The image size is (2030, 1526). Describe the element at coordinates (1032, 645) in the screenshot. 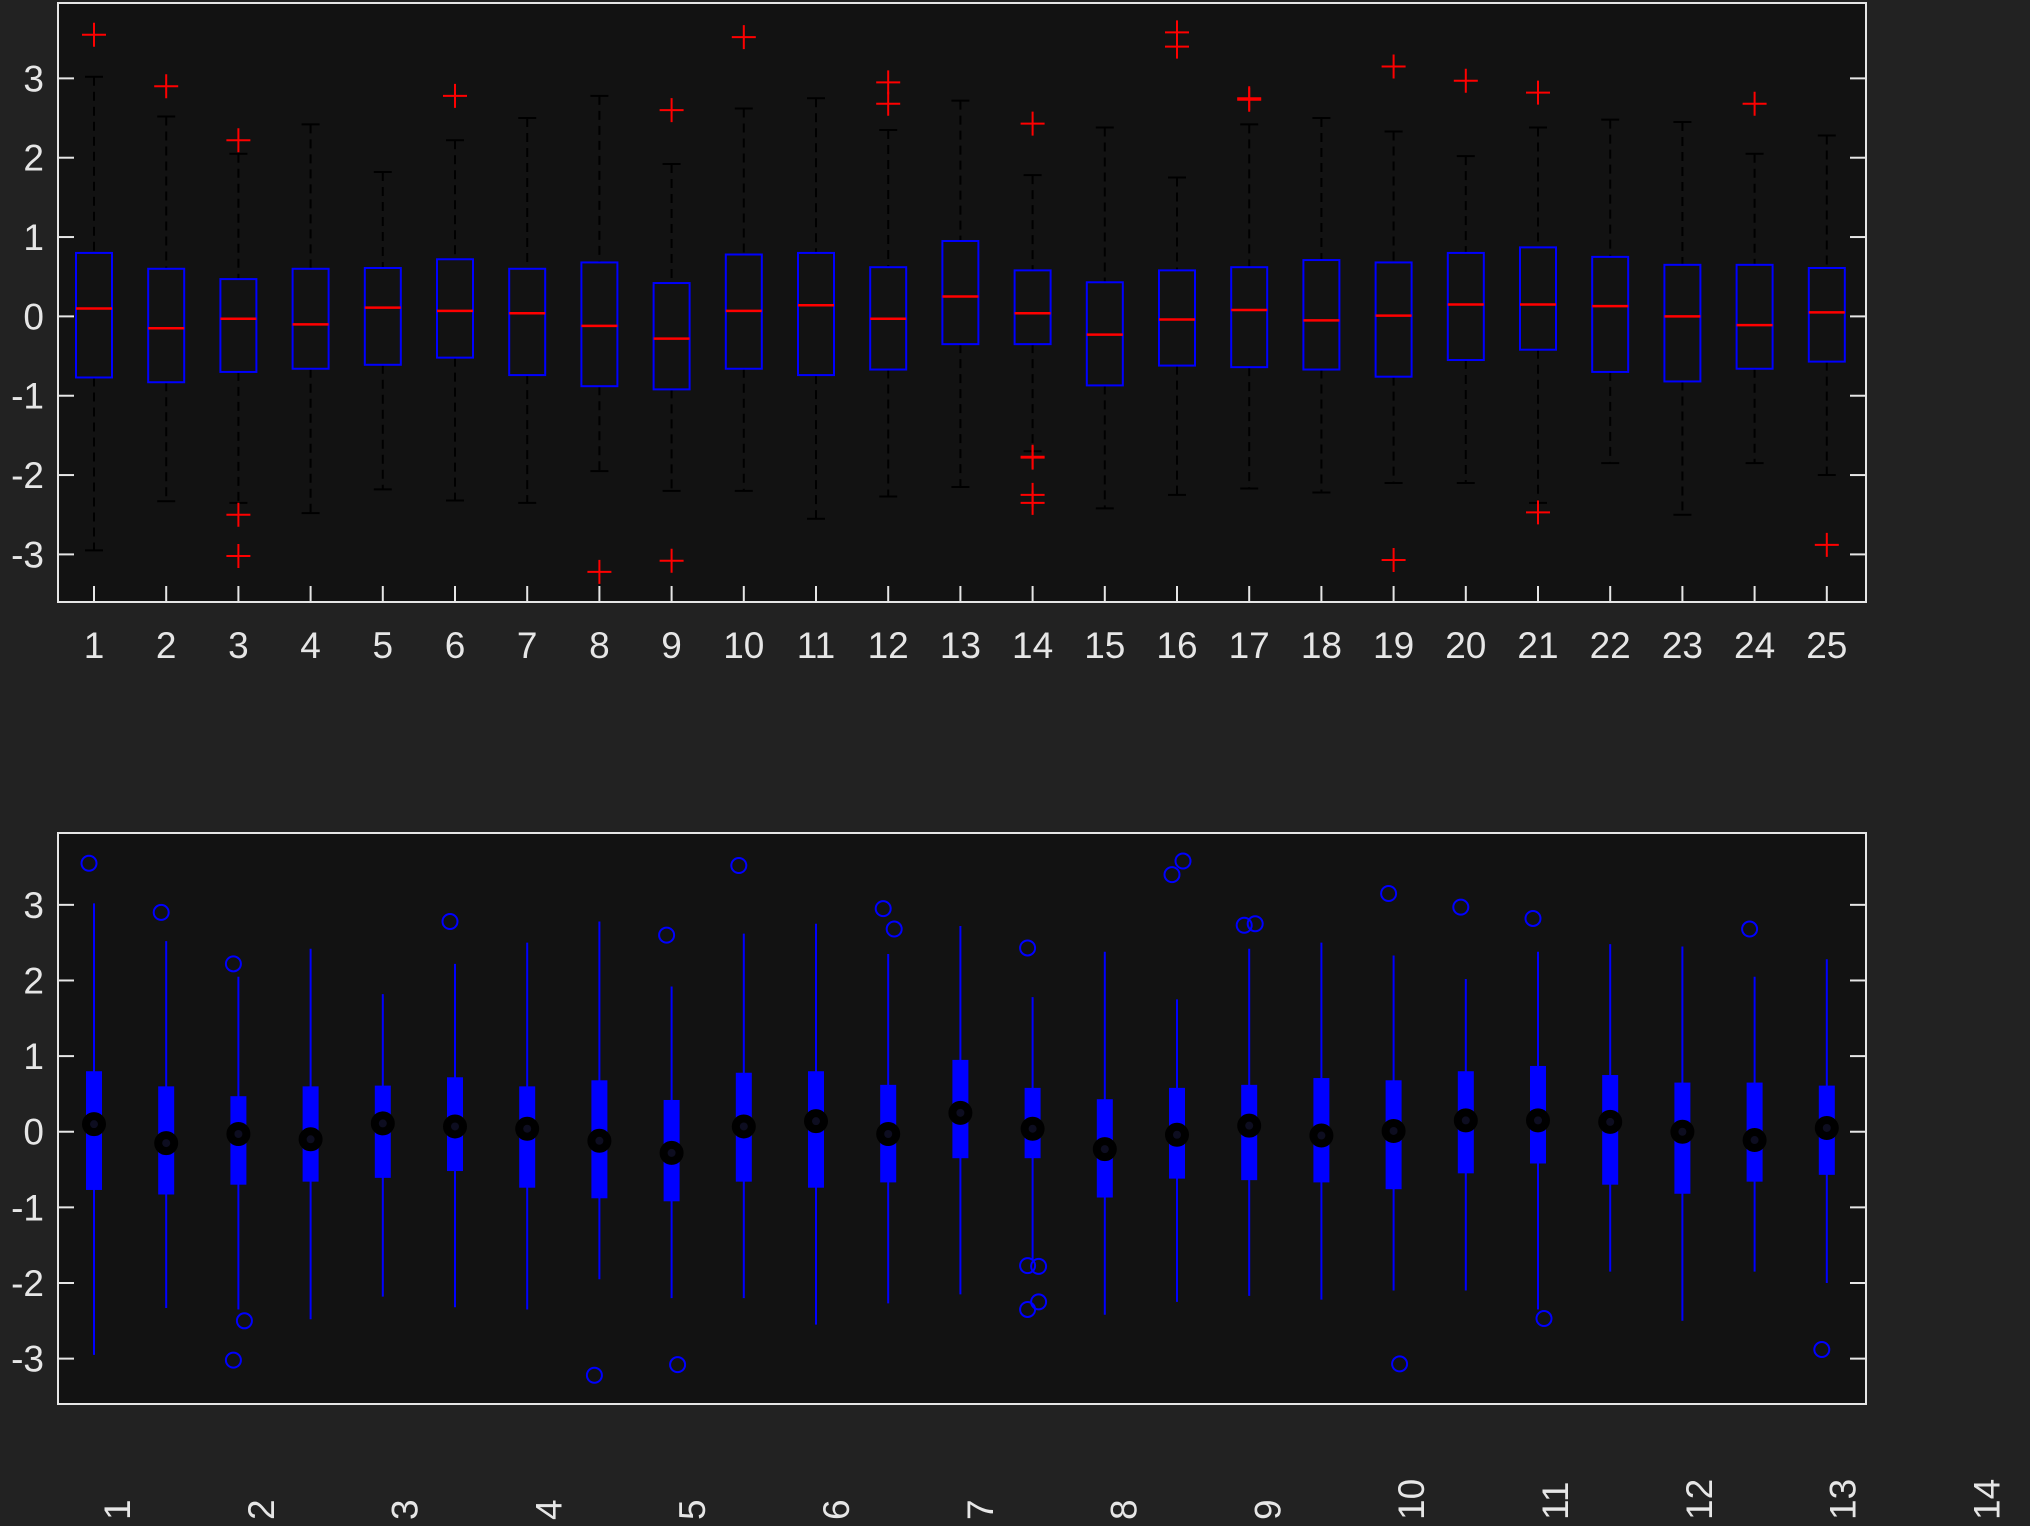

I see `x-tick-label: 14` at that location.